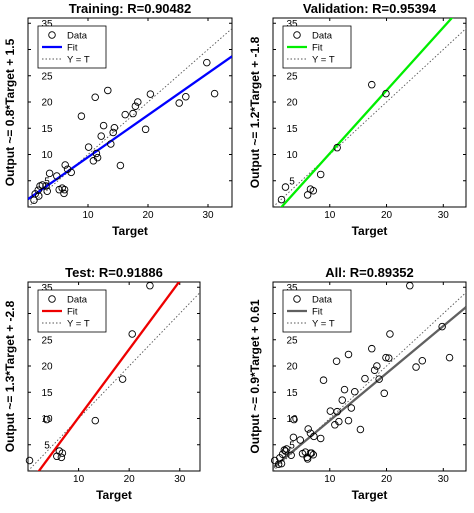 The width and height of the screenshot is (474, 513). I want to click on x-tick-label: 20, so click(130, 479).